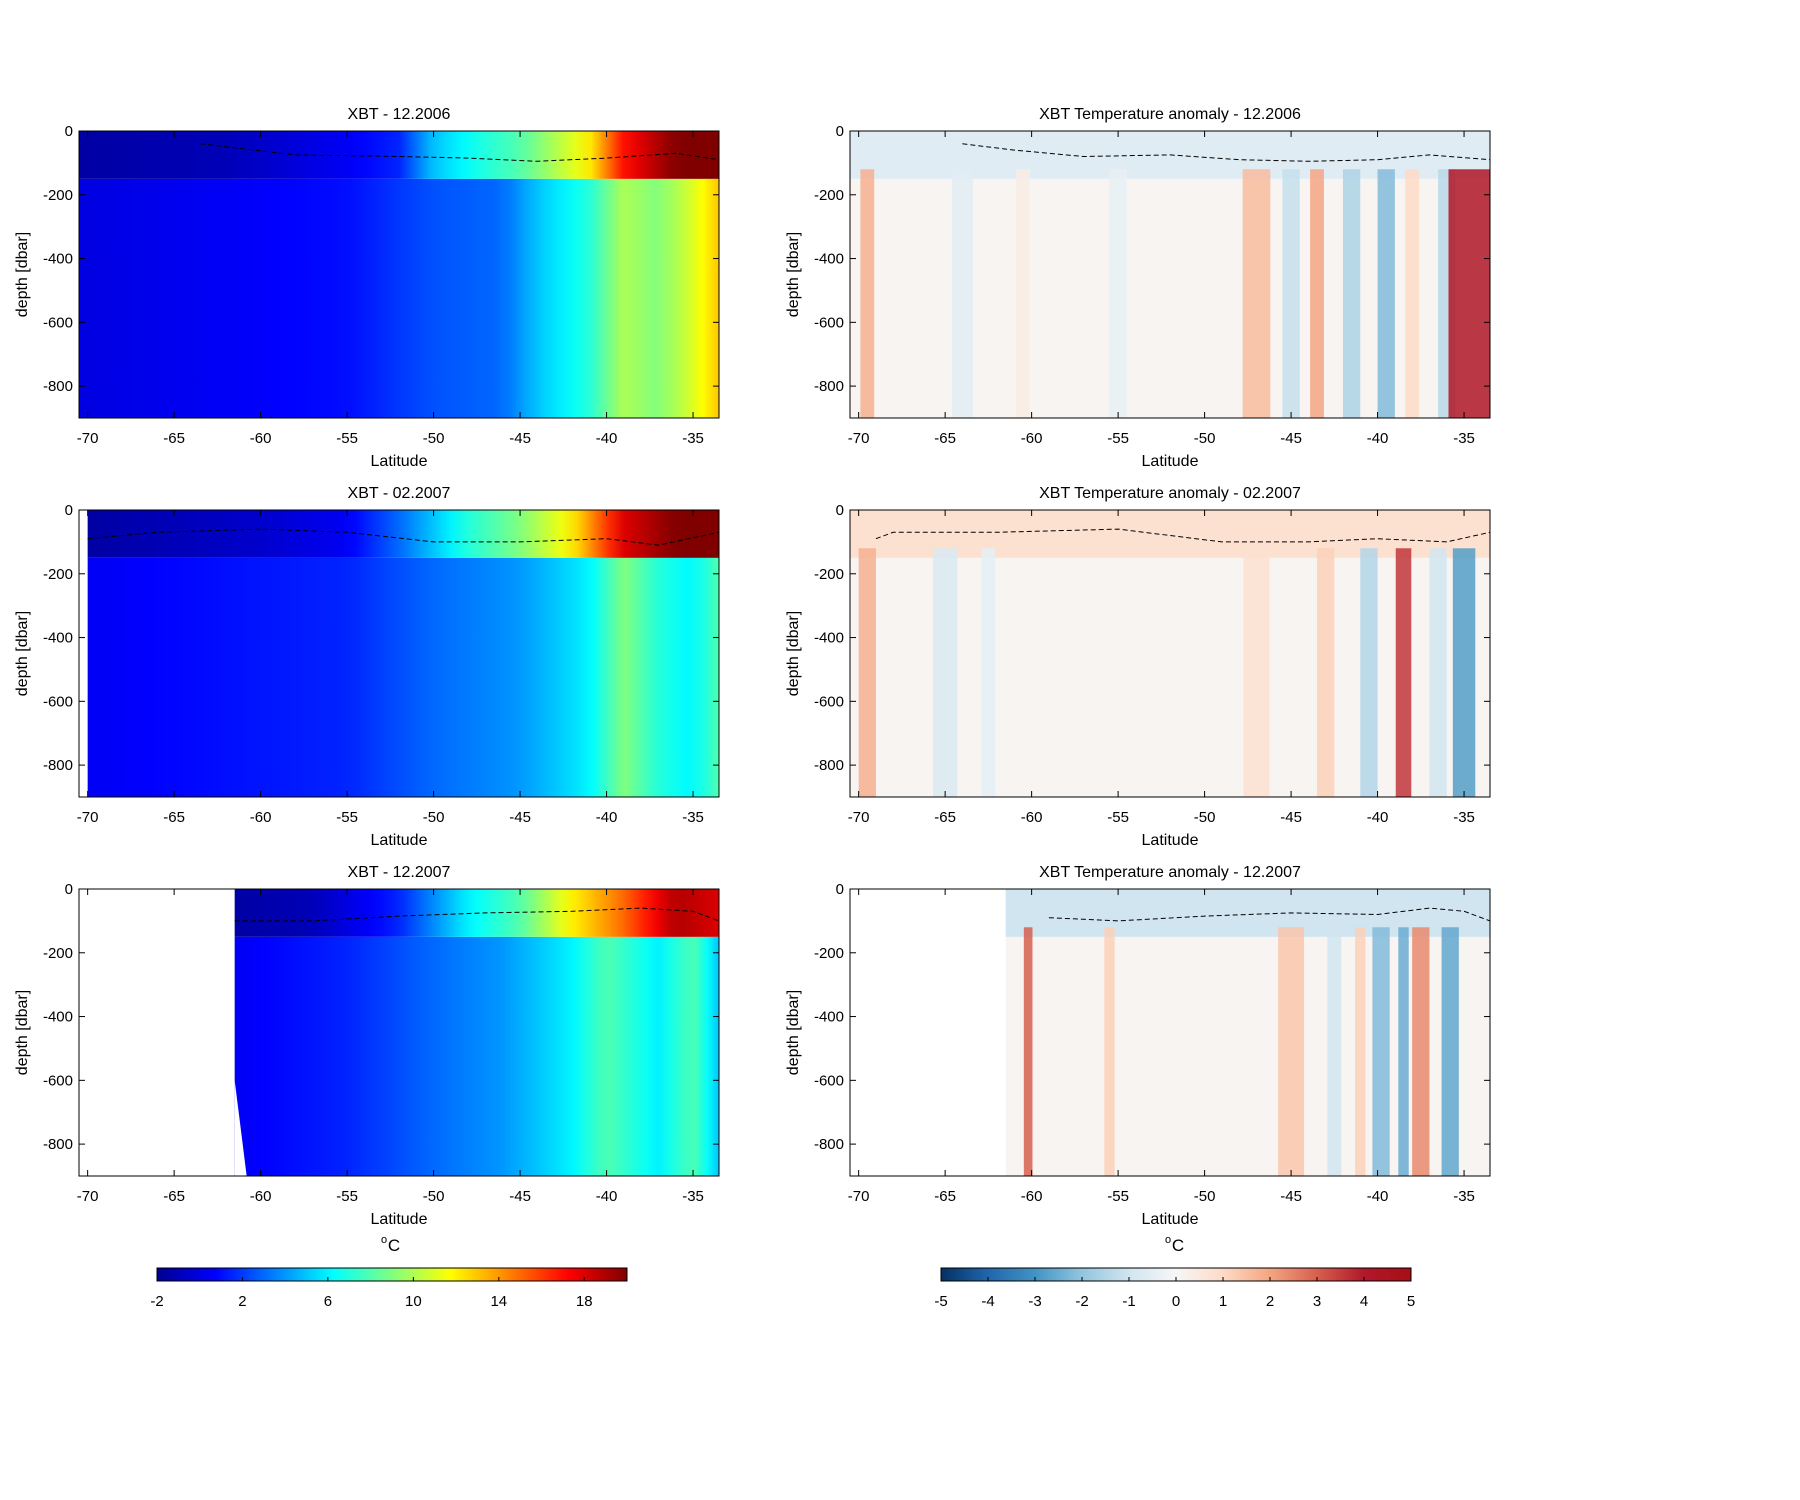  Describe the element at coordinates (399, 114) in the screenshot. I see `chart-title: XBT - 12.2006` at that location.